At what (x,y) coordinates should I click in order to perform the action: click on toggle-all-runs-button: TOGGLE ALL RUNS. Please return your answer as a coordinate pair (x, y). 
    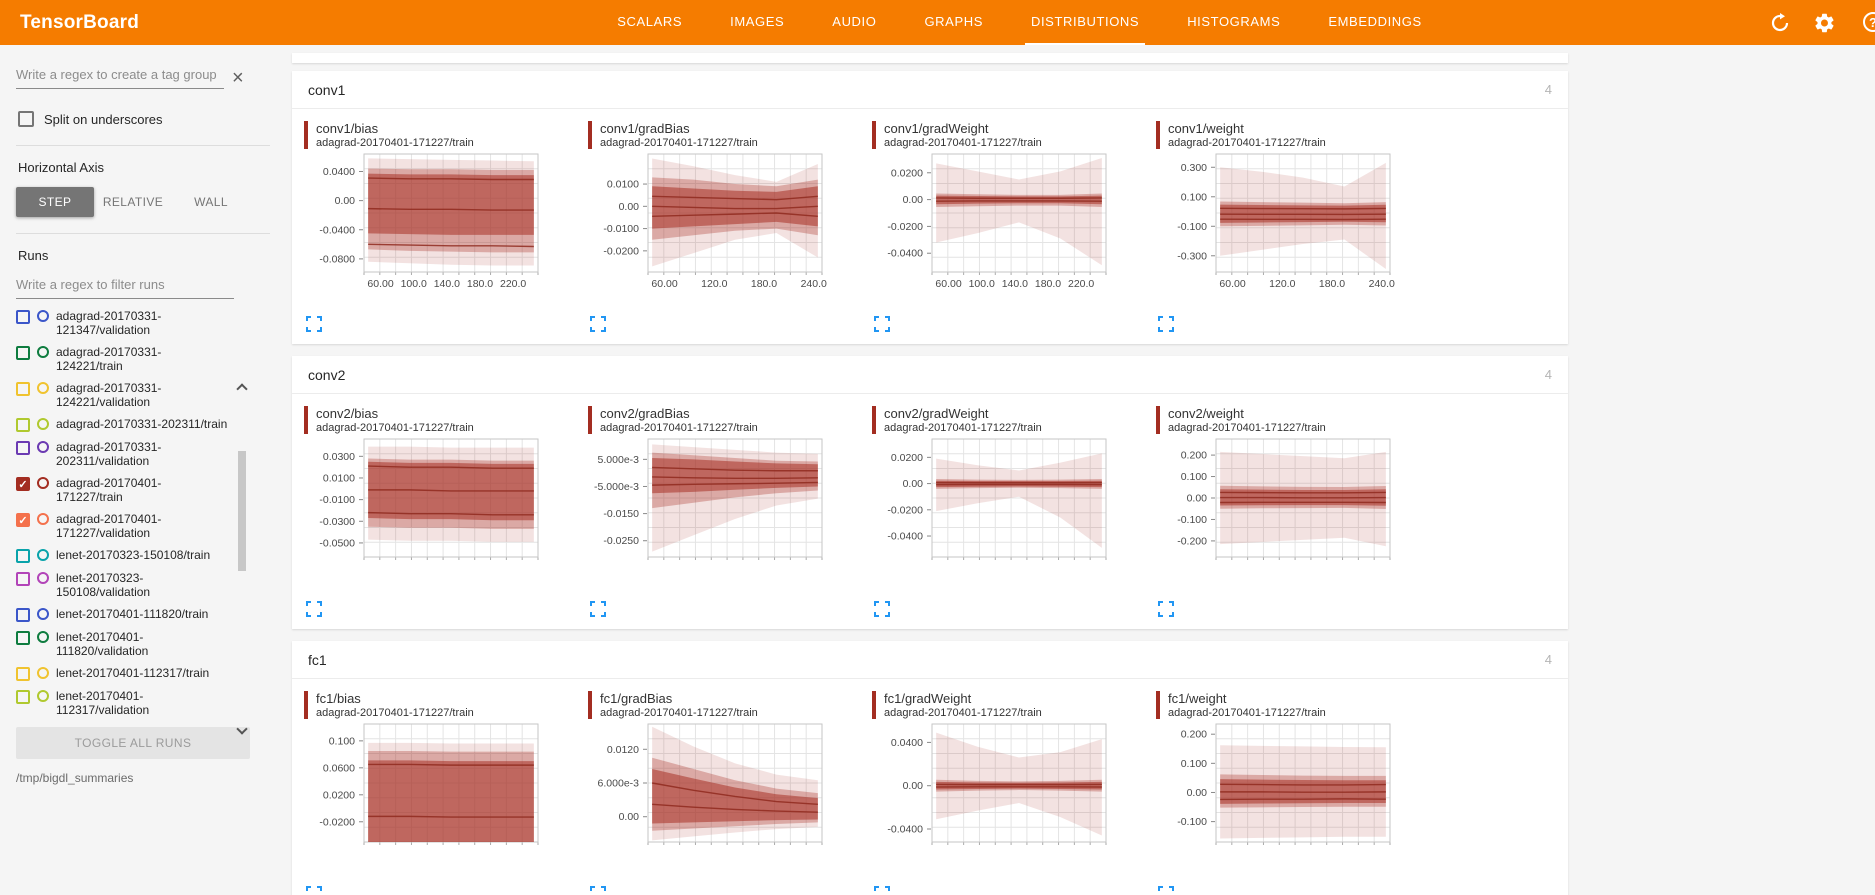
    Looking at the image, I should click on (133, 743).